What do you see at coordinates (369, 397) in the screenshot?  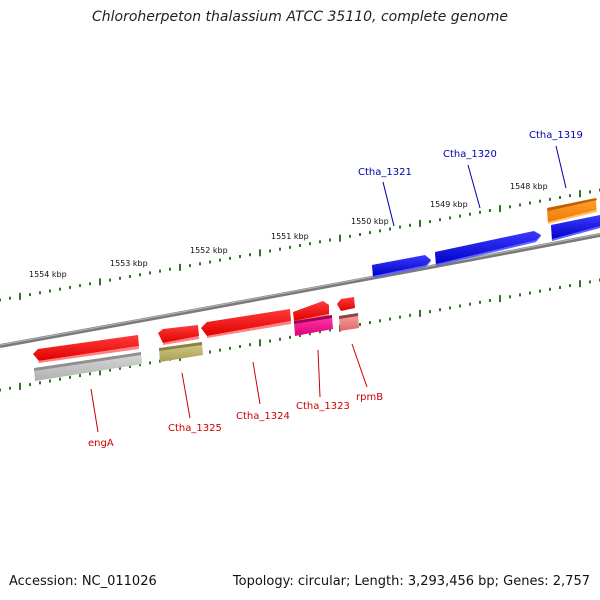 I see `label-rpmb: rpmB` at bounding box center [369, 397].